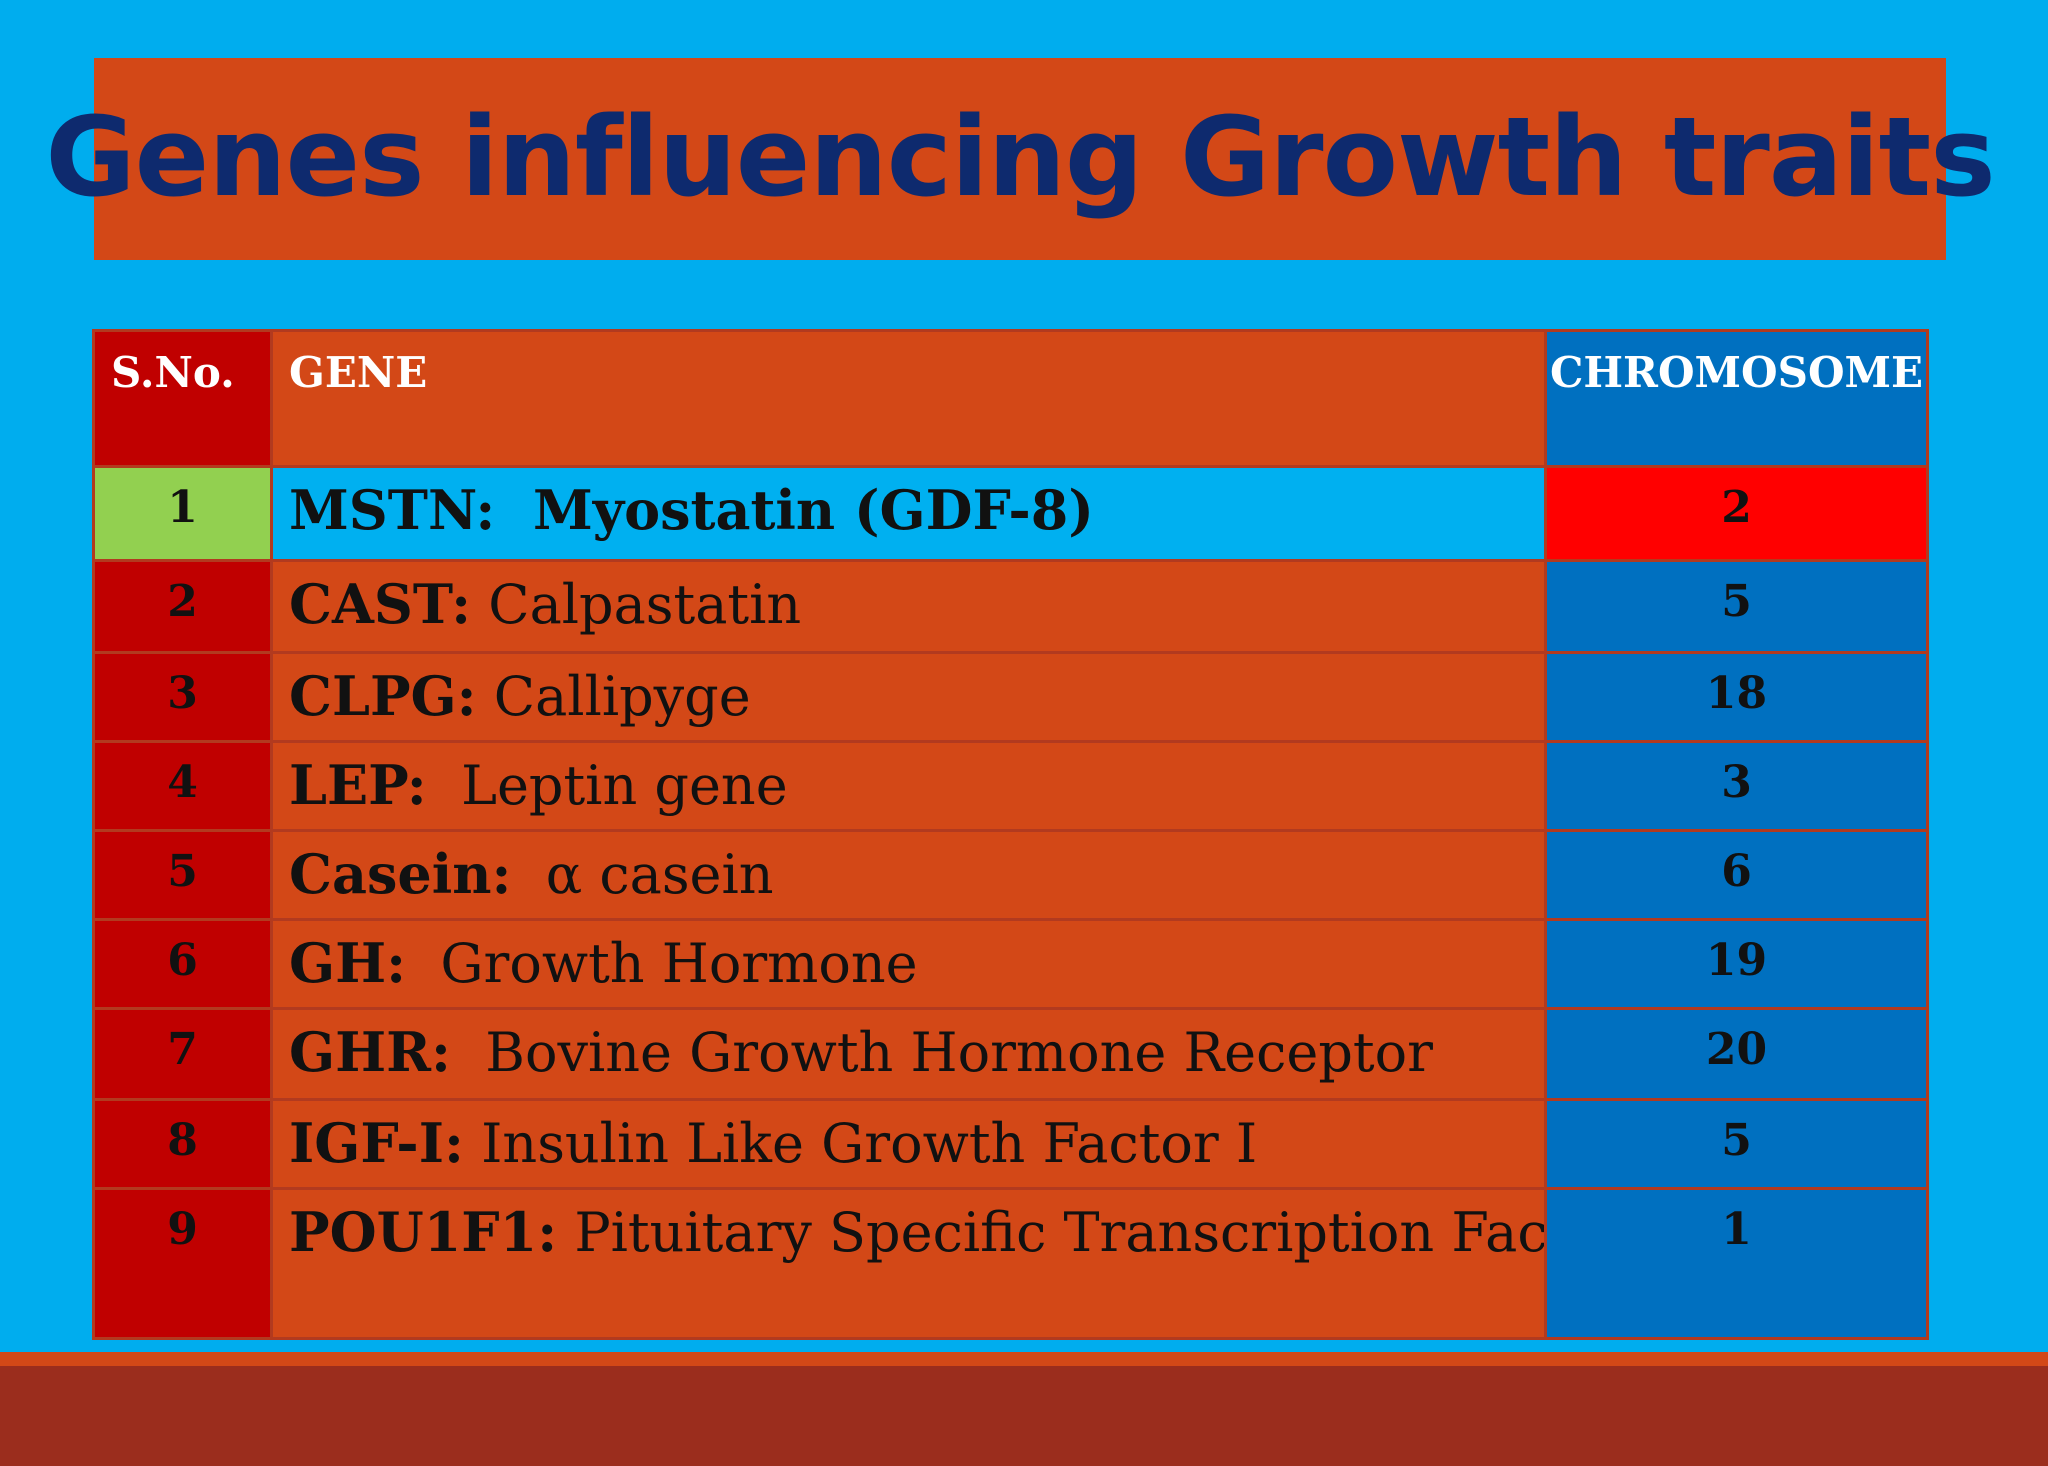  I want to click on chromosome-value: 19, so click(1736, 960).